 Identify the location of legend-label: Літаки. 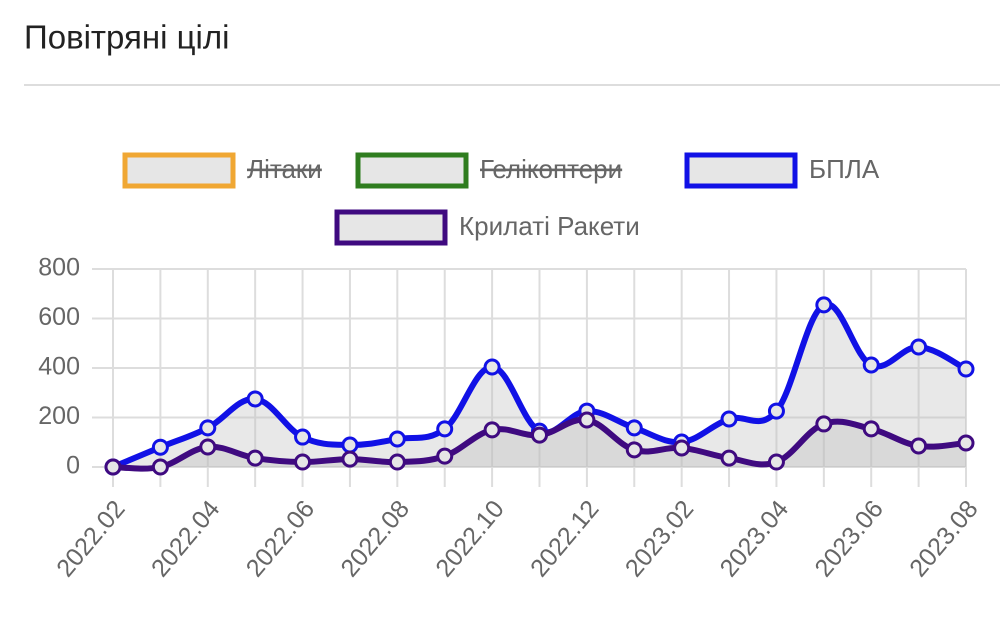
(284, 169).